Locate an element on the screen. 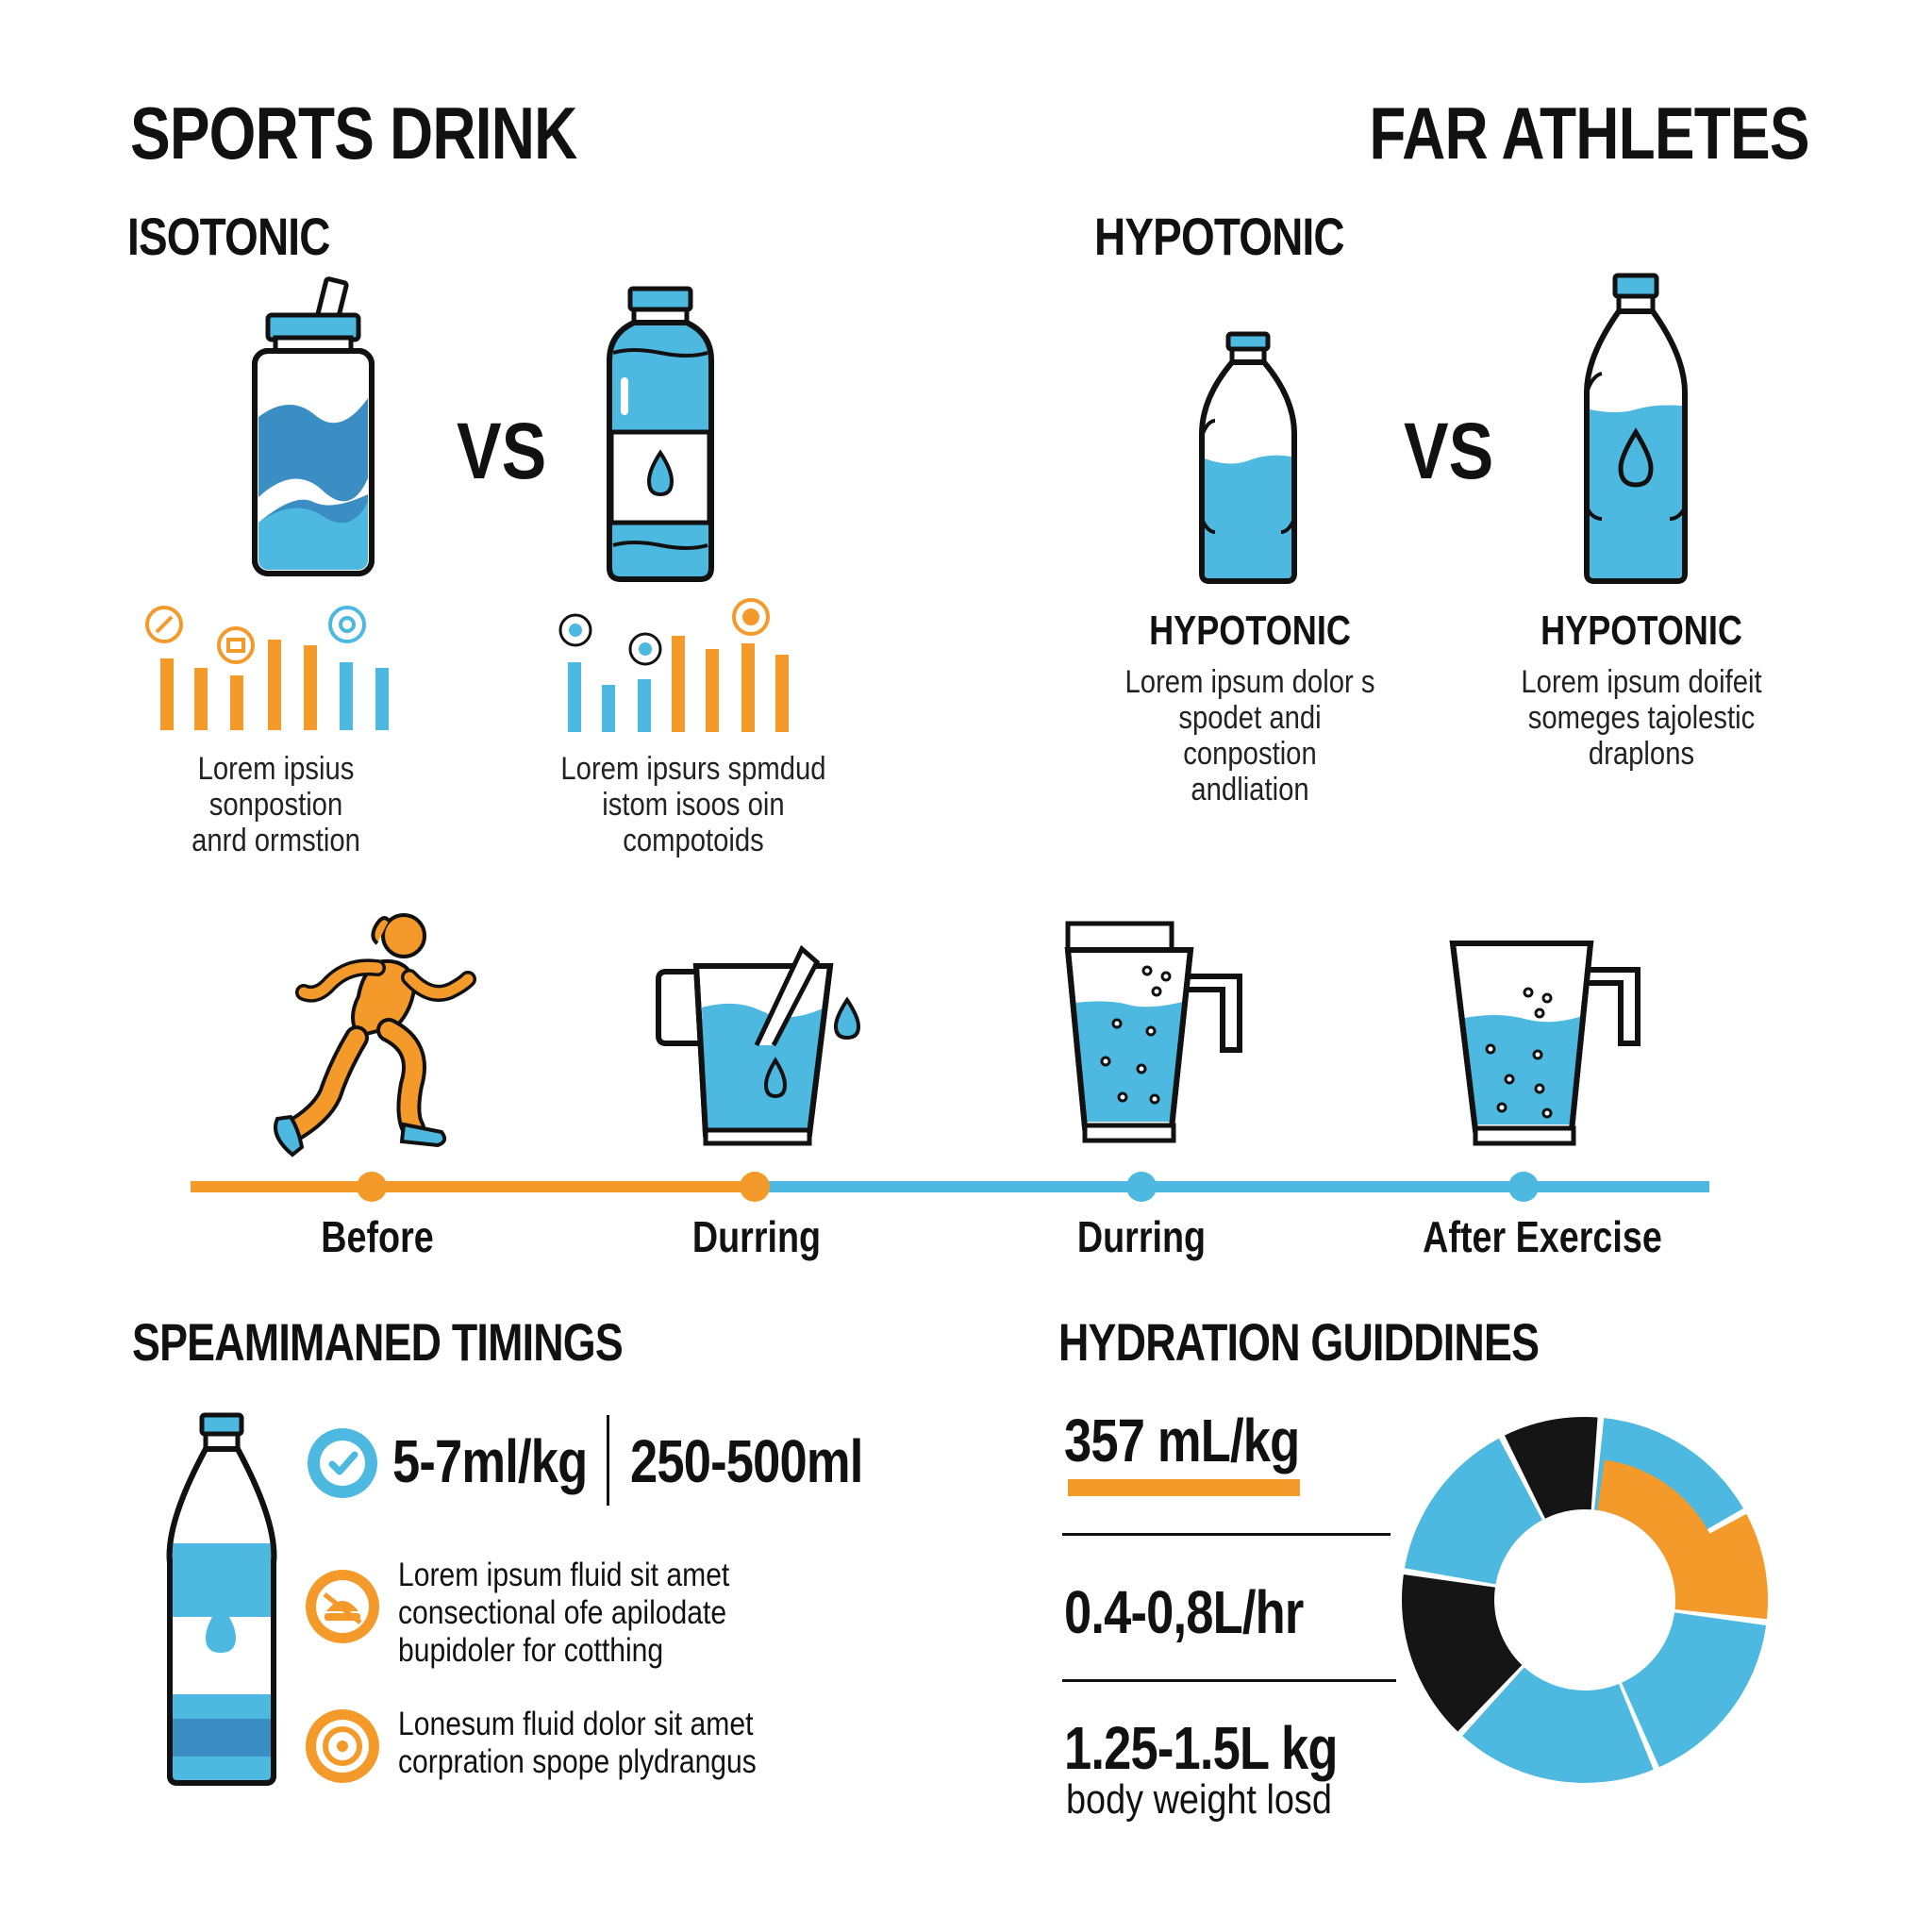 The image size is (1932, 1932). check-icon is located at coordinates (342, 1463).